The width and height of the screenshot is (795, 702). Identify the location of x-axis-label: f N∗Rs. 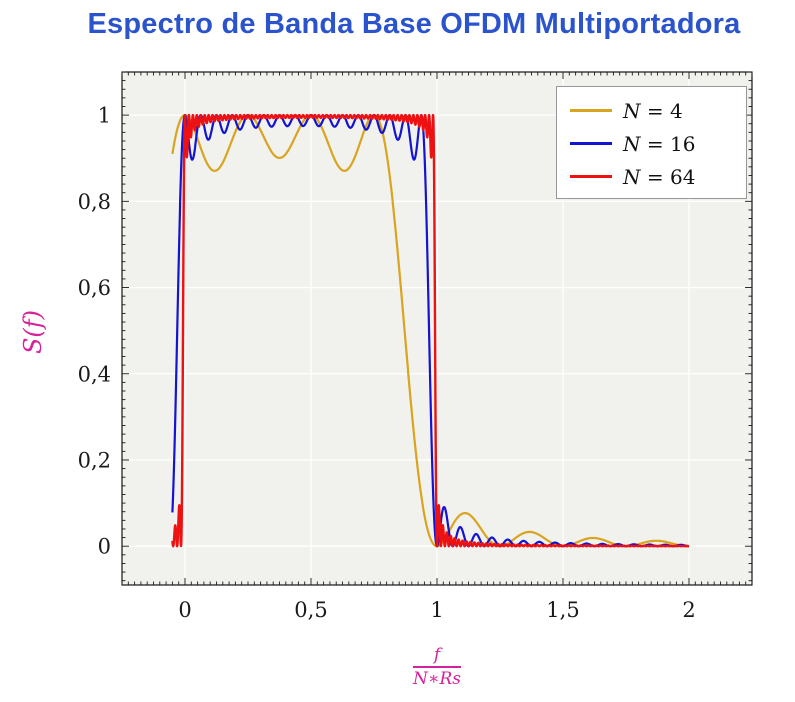
(437, 667).